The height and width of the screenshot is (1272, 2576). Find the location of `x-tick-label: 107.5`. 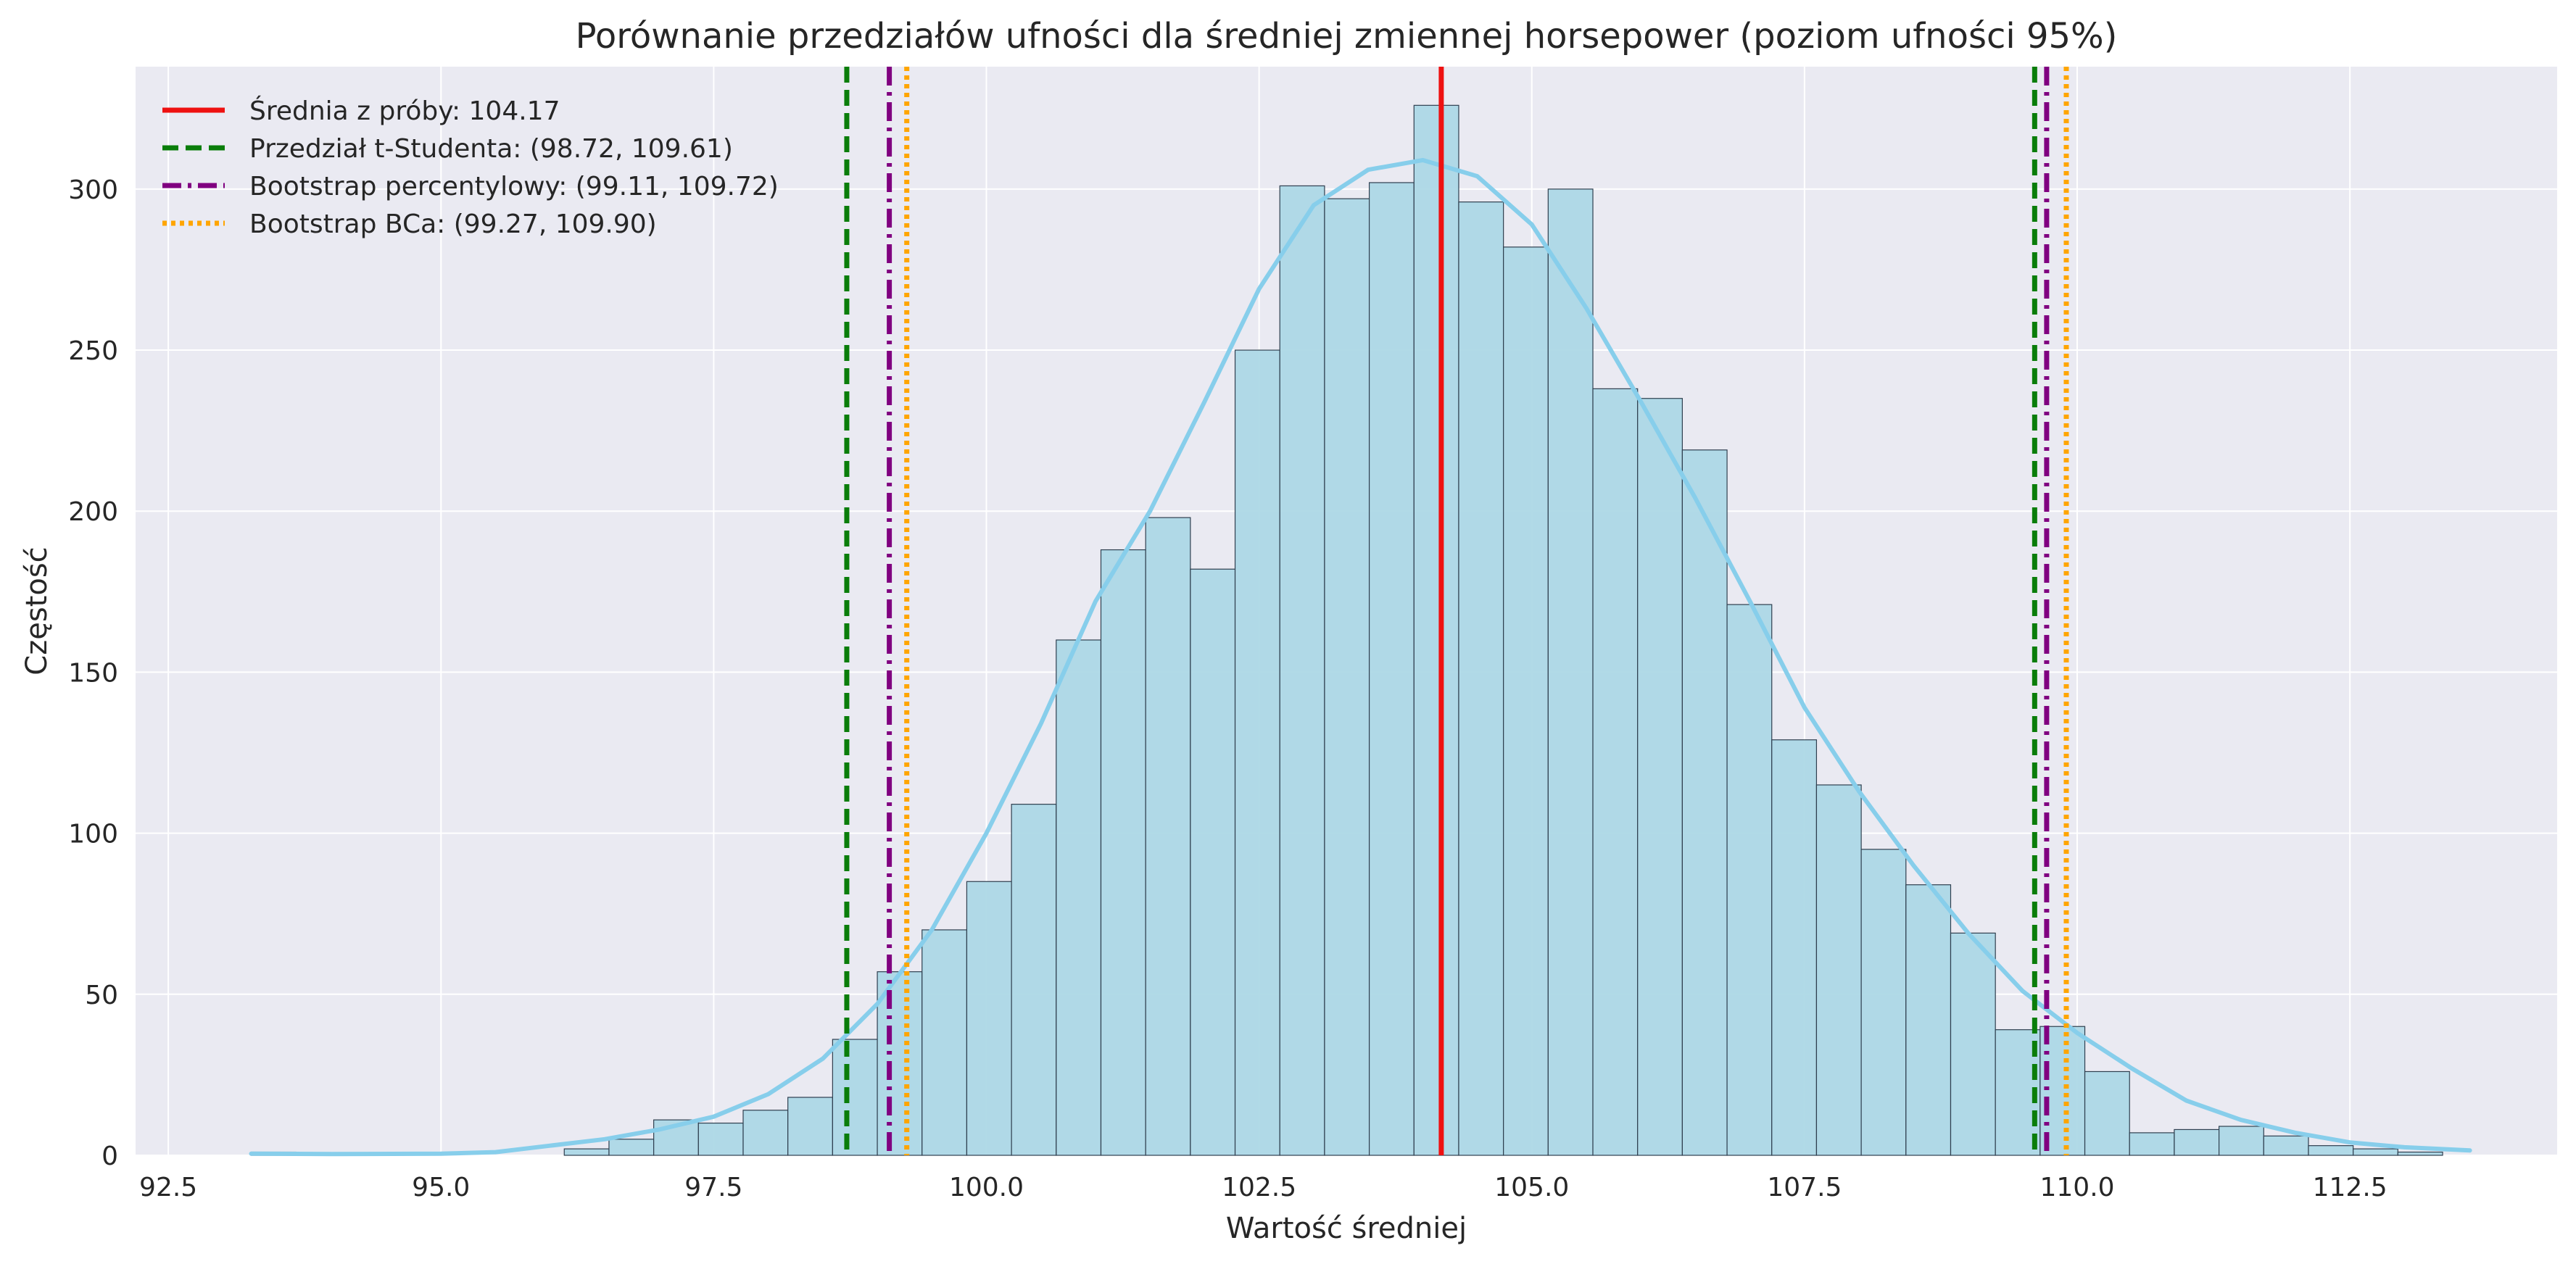

x-tick-label: 107.5 is located at coordinates (1805, 1187).